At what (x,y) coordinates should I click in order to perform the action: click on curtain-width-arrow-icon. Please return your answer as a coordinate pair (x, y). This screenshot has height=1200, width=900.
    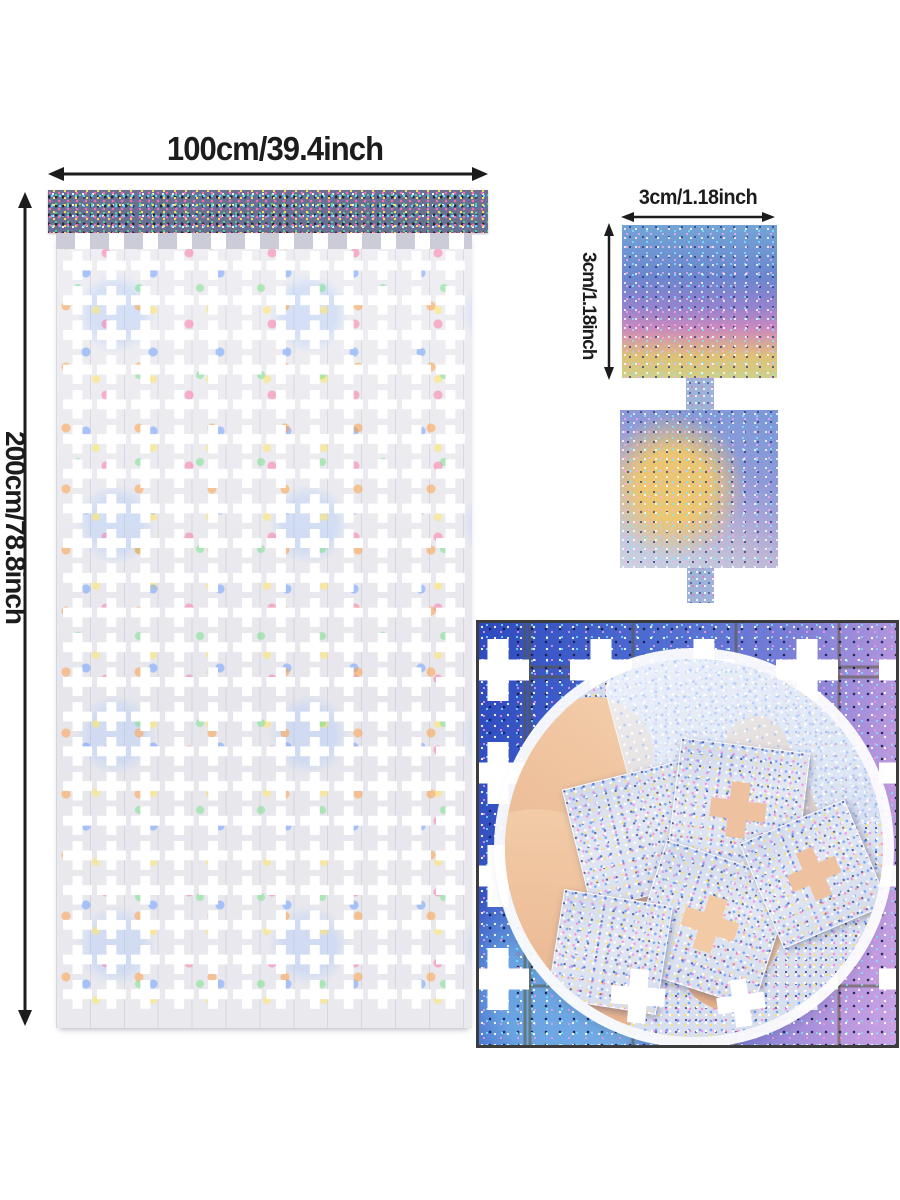
    Looking at the image, I should click on (268, 174).